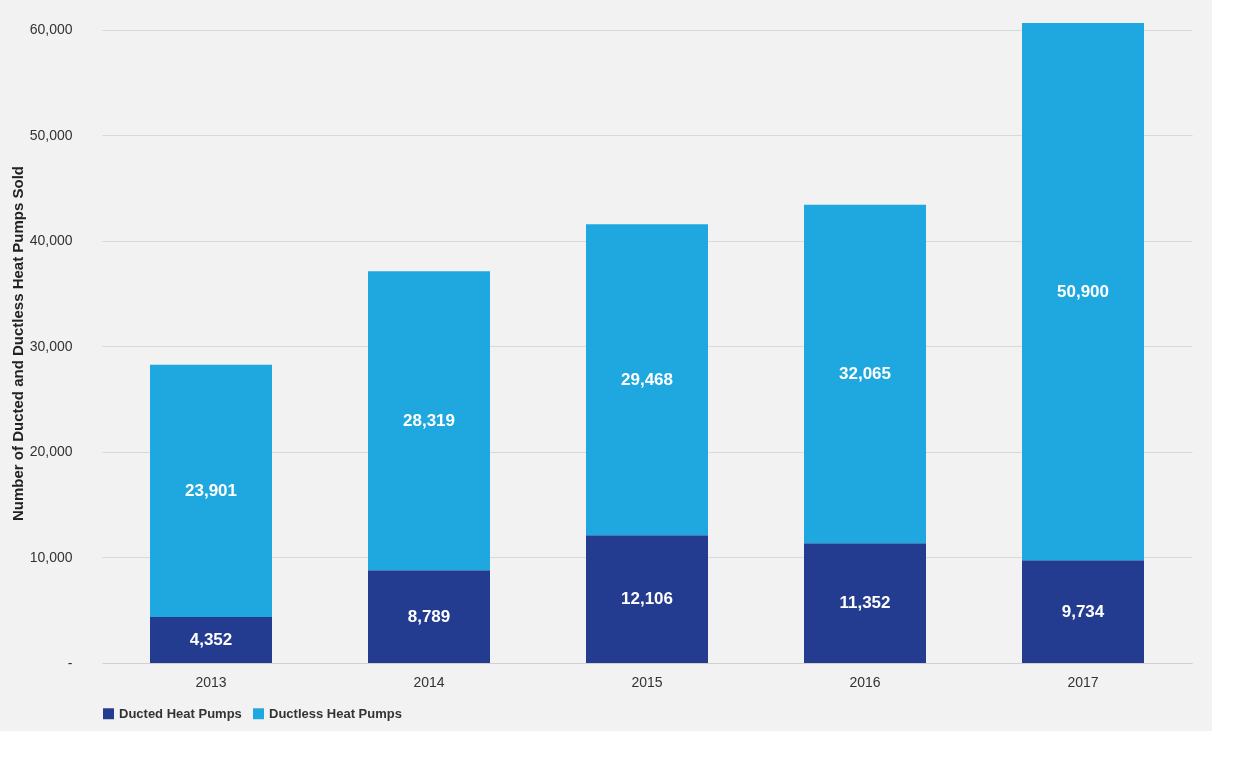  I want to click on data-label: 23,901, so click(211, 490).